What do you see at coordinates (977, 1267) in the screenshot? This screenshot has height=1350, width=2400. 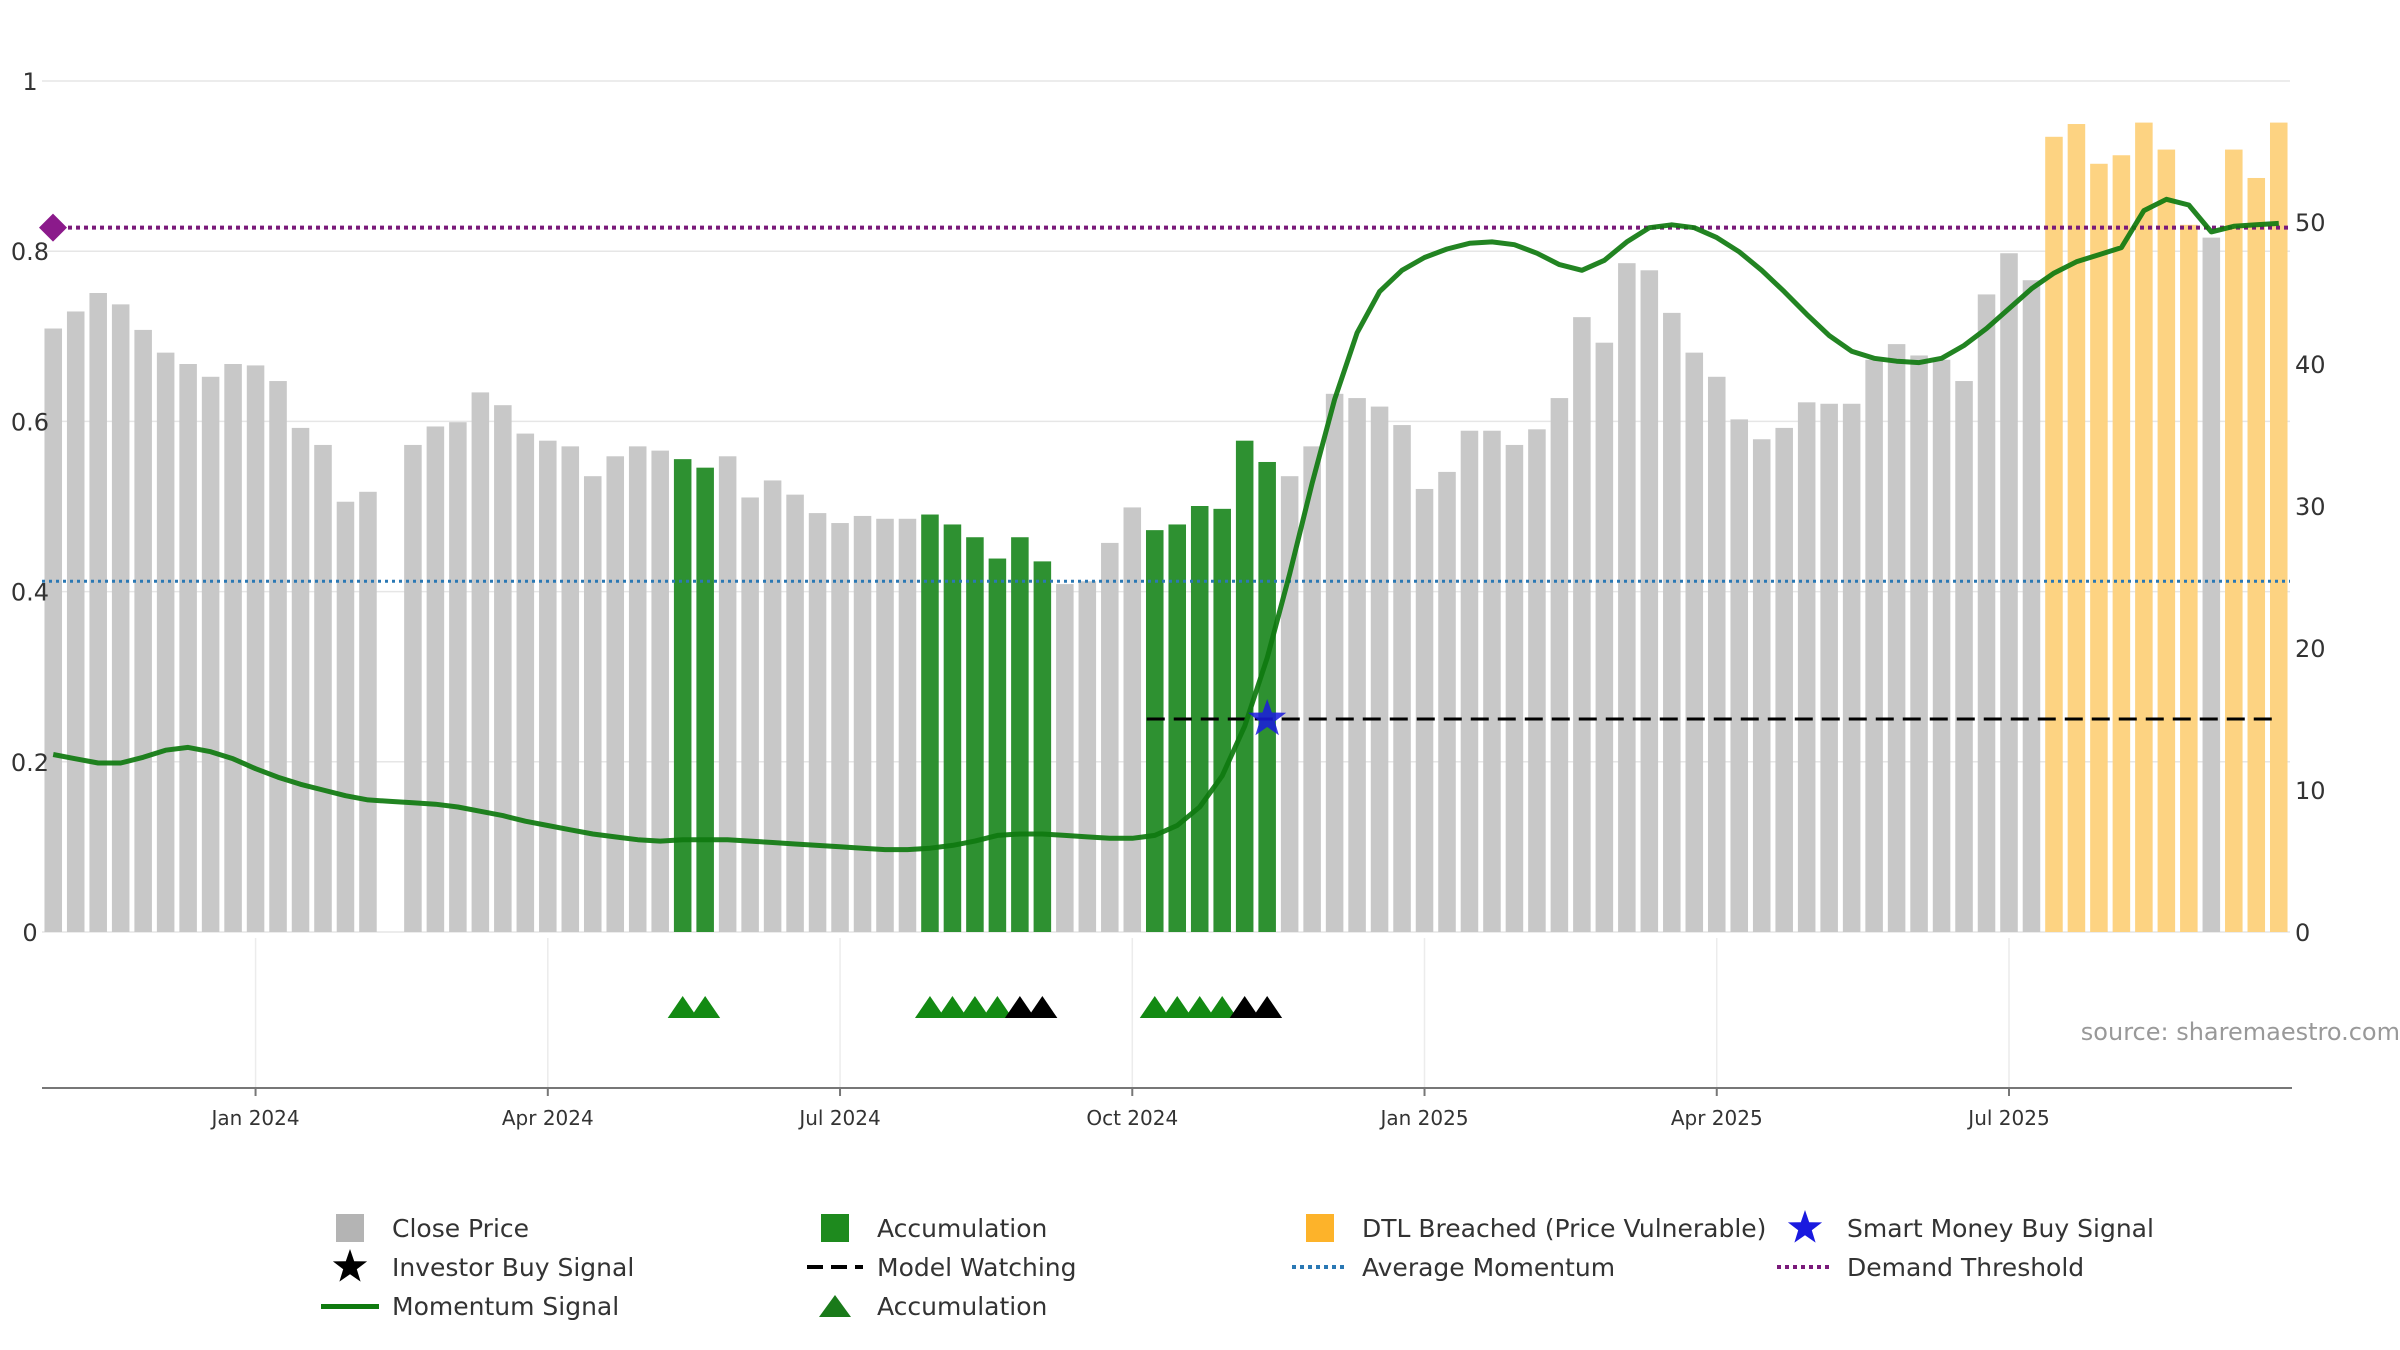 I see `legend-label-model-watching: Model Watching` at bounding box center [977, 1267].